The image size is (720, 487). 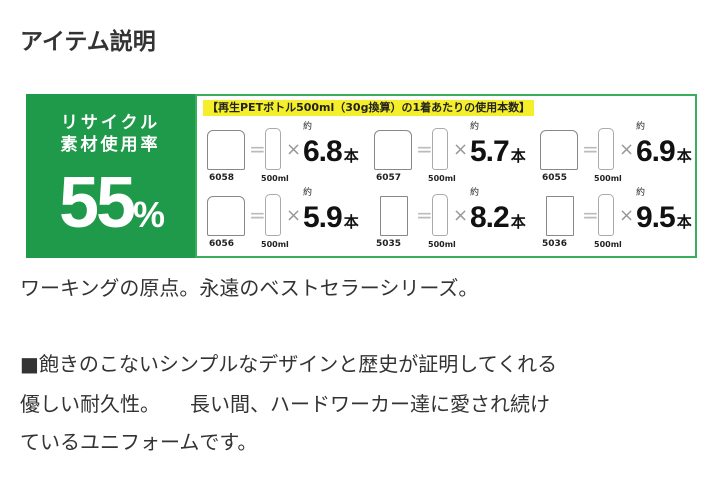 I want to click on count-value: 5.7, so click(x=490, y=151).